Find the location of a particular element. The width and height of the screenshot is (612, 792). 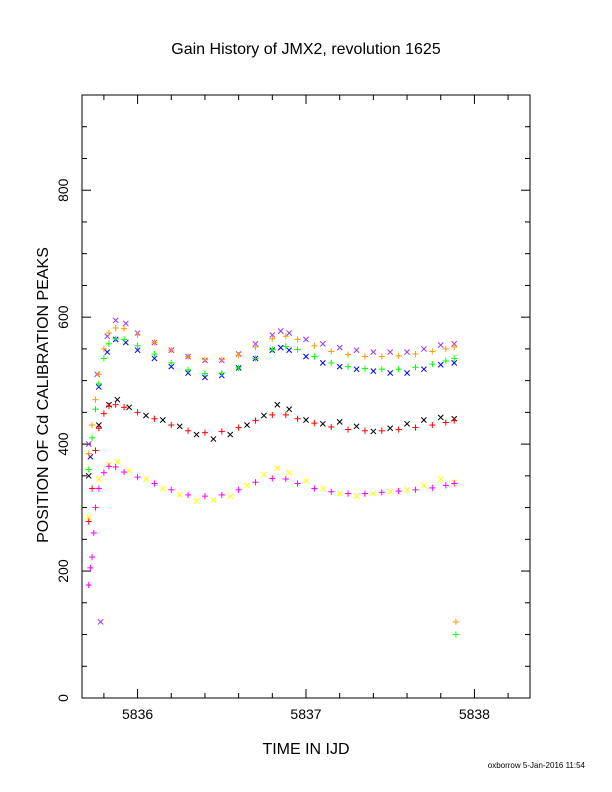

x-axis-label: TIME IN IJD is located at coordinates (305, 749).